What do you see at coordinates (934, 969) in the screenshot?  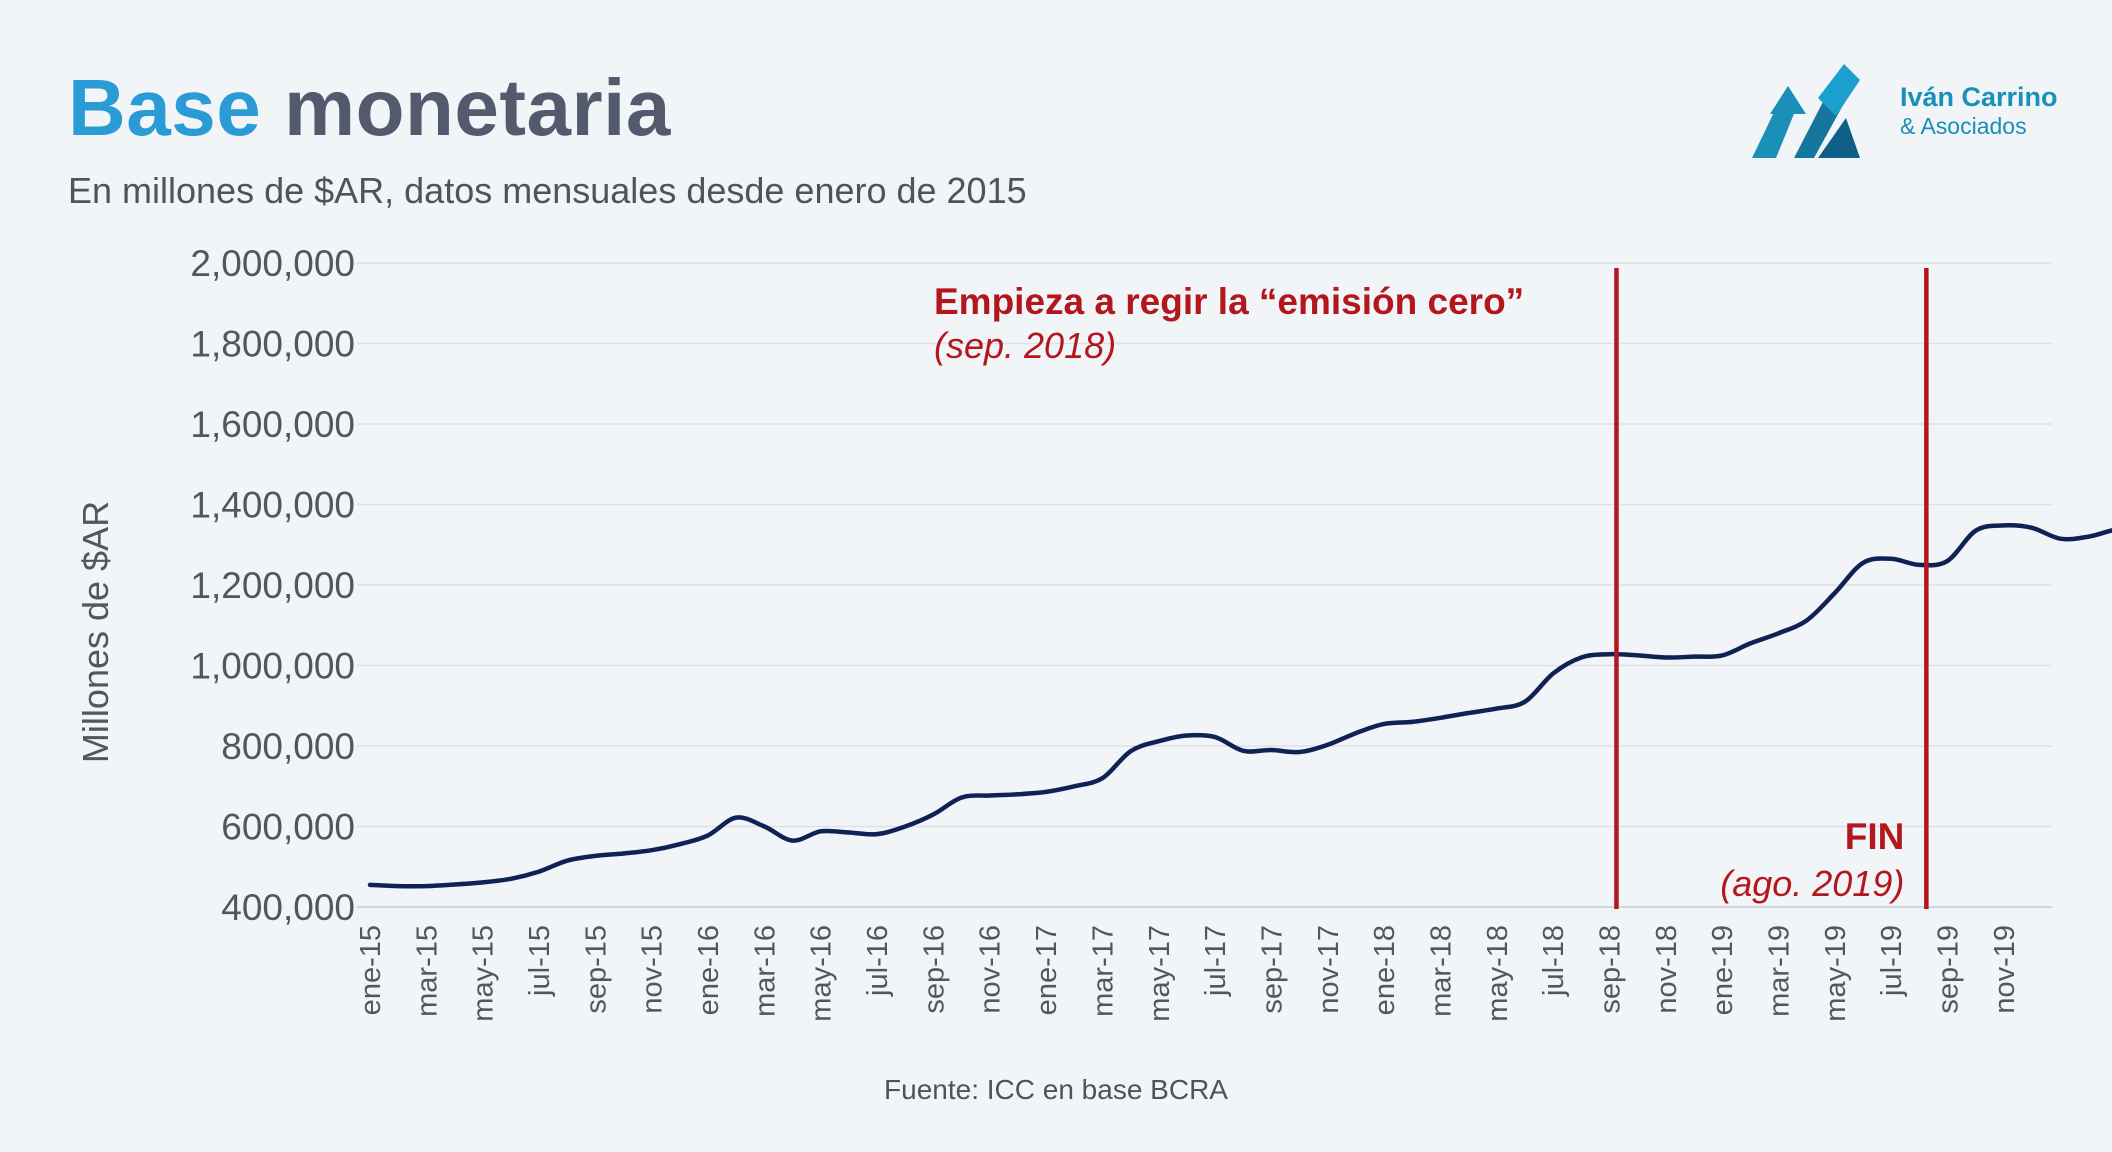 I see `x-tick-label: sep-16` at bounding box center [934, 969].